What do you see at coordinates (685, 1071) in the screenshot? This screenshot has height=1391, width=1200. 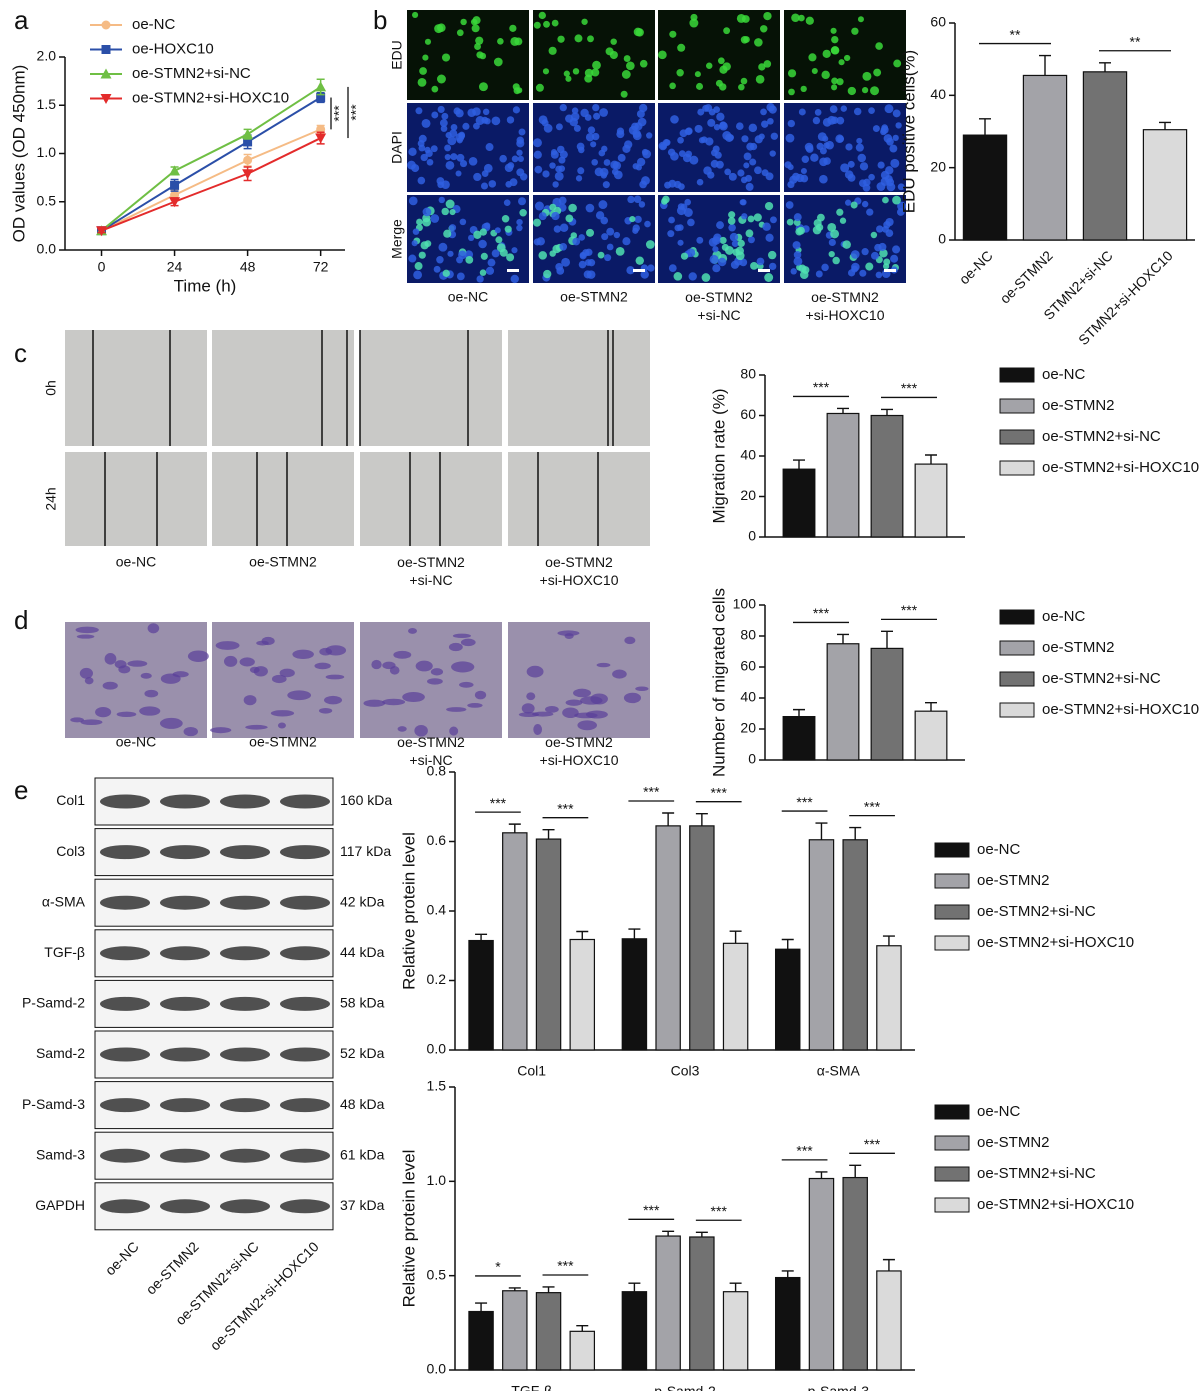 I see `x-tick-label: Col3` at bounding box center [685, 1071].